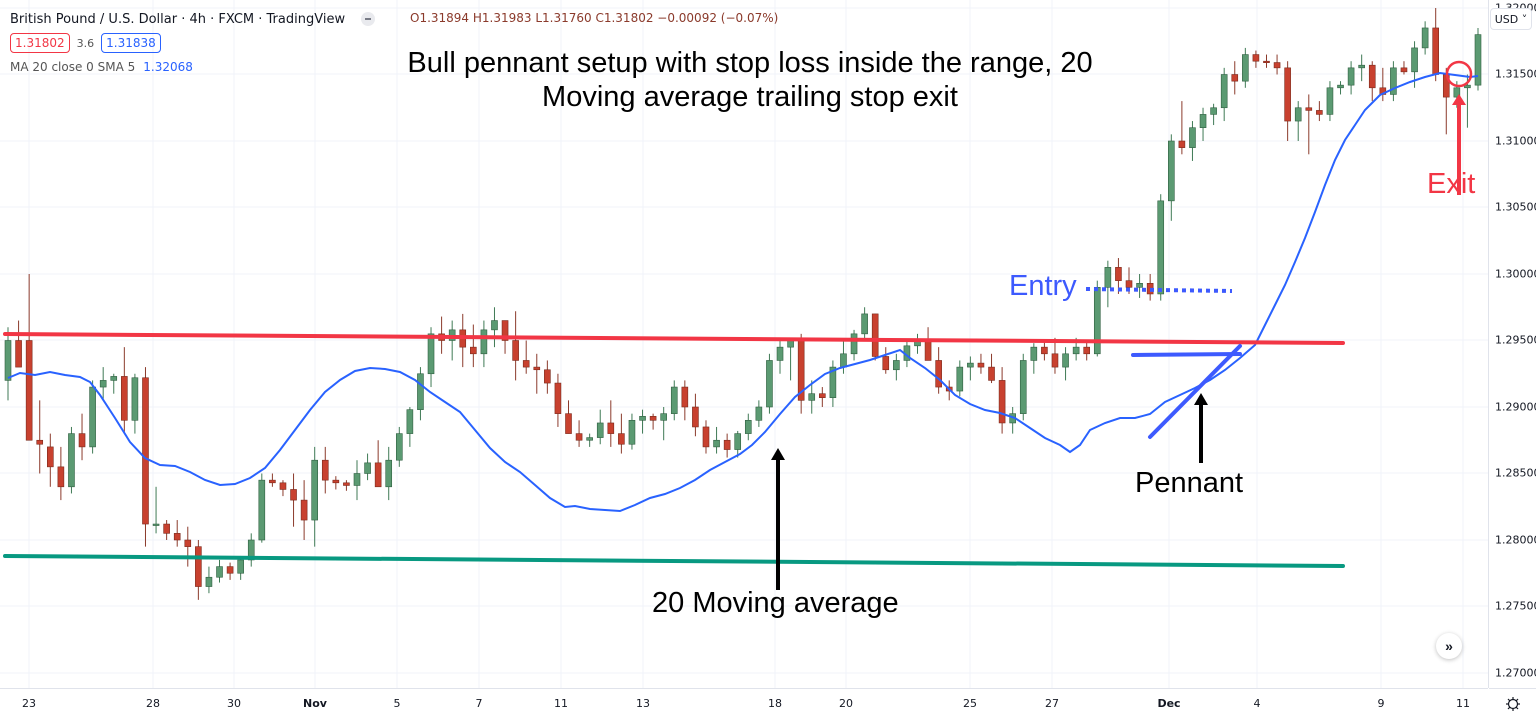 The height and width of the screenshot is (718, 1536). Describe the element at coordinates (1515, 606) in the screenshot. I see `price-tick: 1.27500` at that location.